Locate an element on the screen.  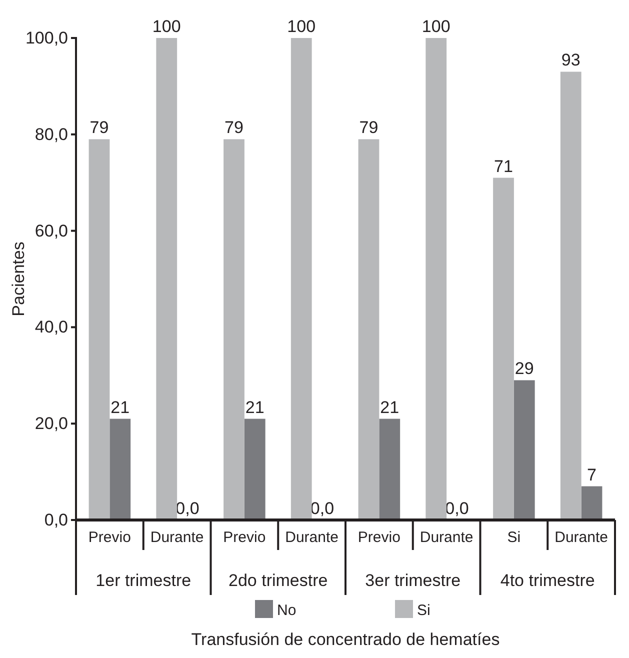
data-label: 29 is located at coordinates (524, 368).